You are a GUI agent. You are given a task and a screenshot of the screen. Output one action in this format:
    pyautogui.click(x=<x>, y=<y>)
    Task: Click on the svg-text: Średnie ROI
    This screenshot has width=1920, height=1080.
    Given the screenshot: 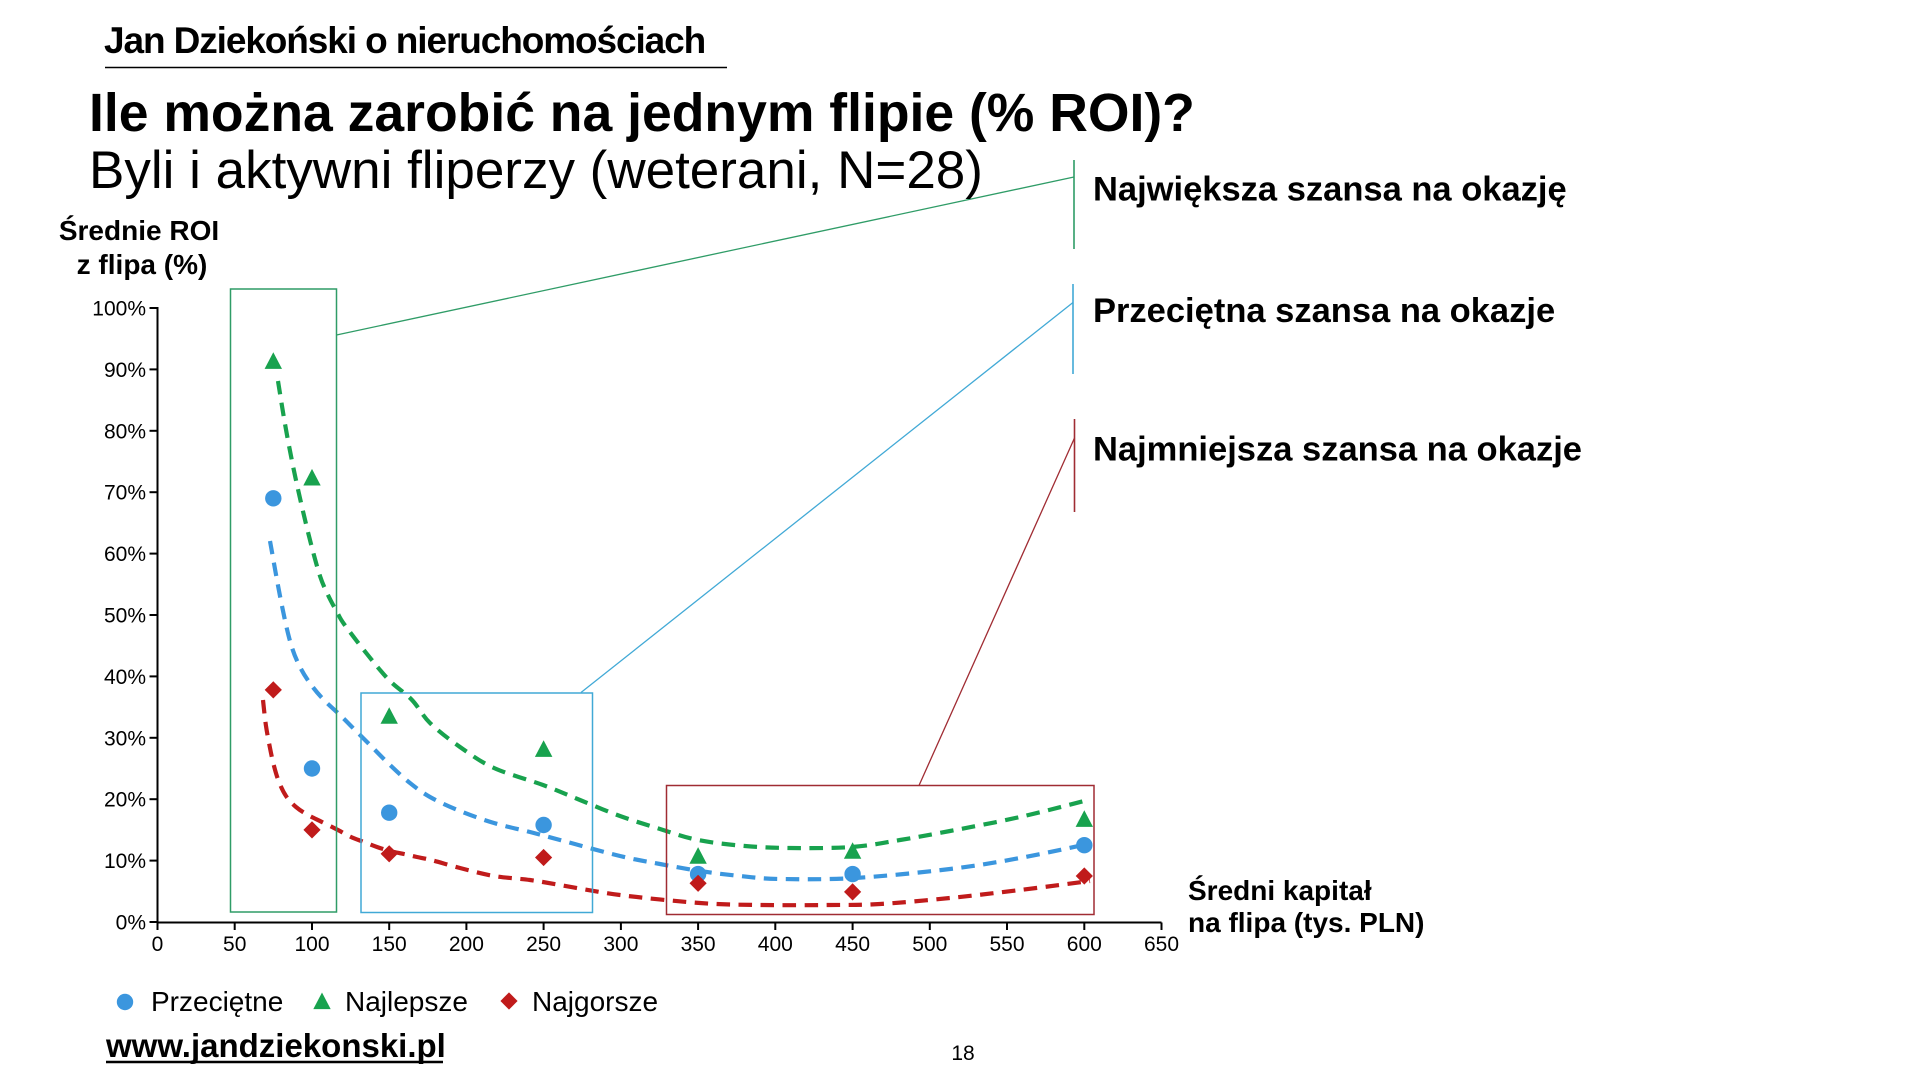 What is the action you would take?
    pyautogui.click(x=139, y=230)
    